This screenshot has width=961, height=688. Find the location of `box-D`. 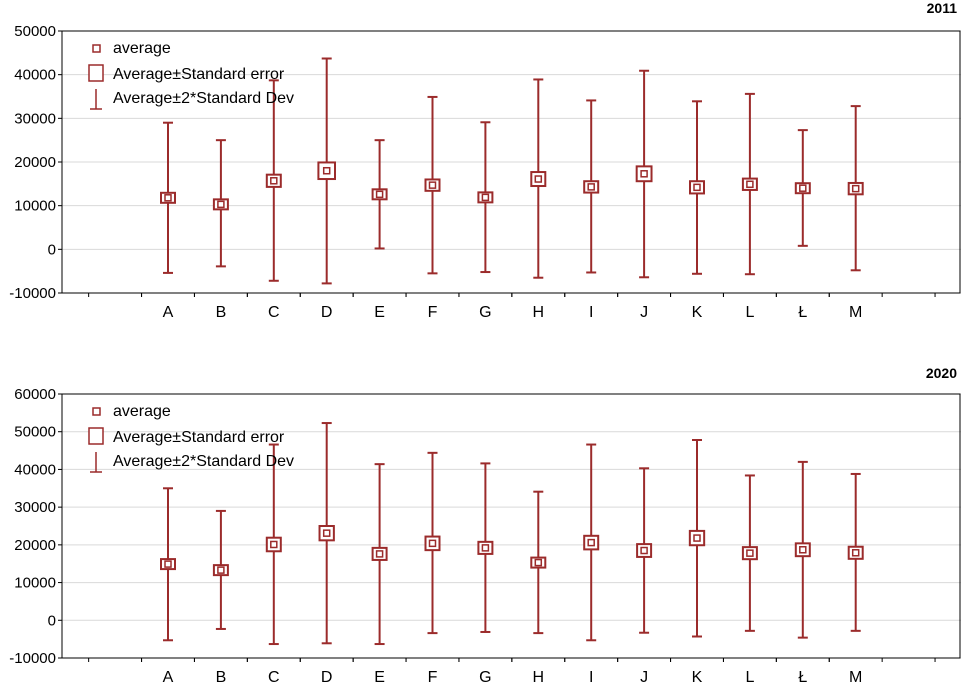

box-D is located at coordinates (326, 171).